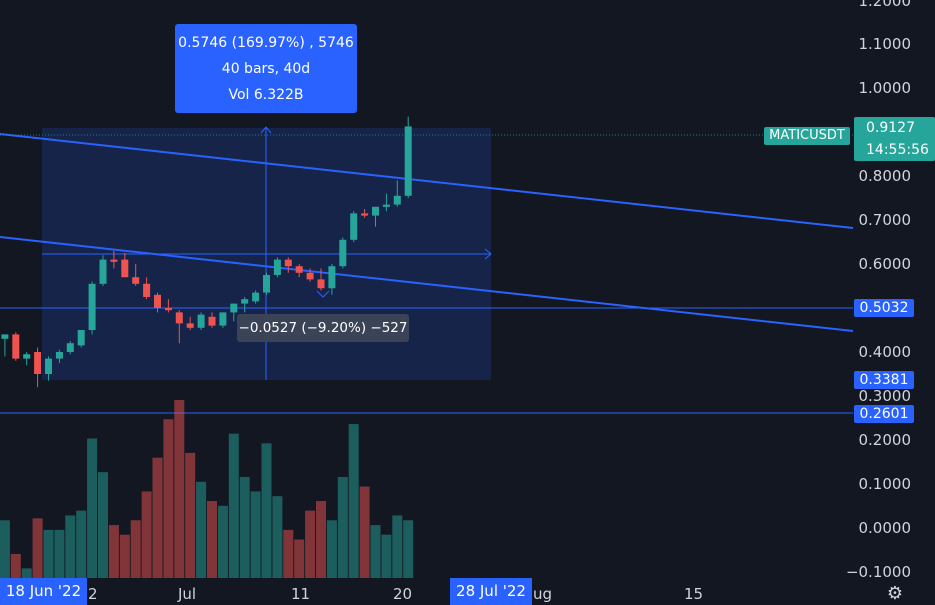  Describe the element at coordinates (885, 396) in the screenshot. I see `price-tick: 0.3000` at that location.